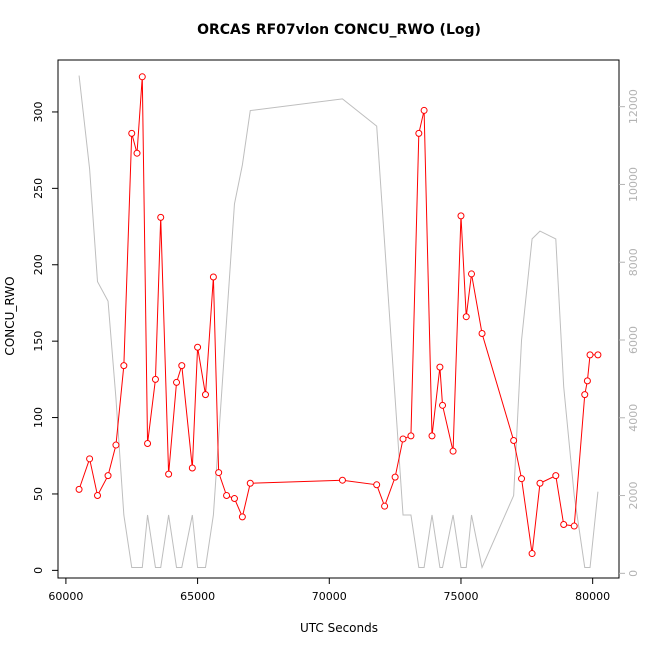 This screenshot has height=650, width=650. What do you see at coordinates (38, 417) in the screenshot?
I see `y-tick-label-2: 100` at bounding box center [38, 417].